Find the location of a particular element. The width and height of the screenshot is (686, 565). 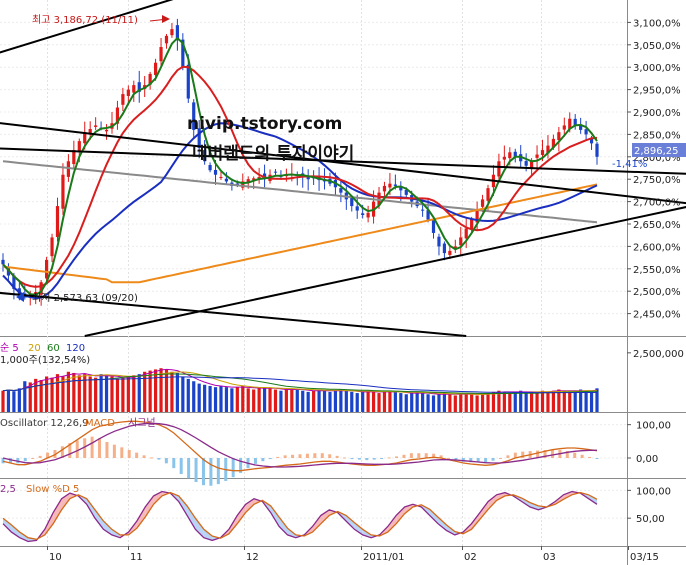

volume-legend-ma20: 20 is located at coordinates (34, 348).